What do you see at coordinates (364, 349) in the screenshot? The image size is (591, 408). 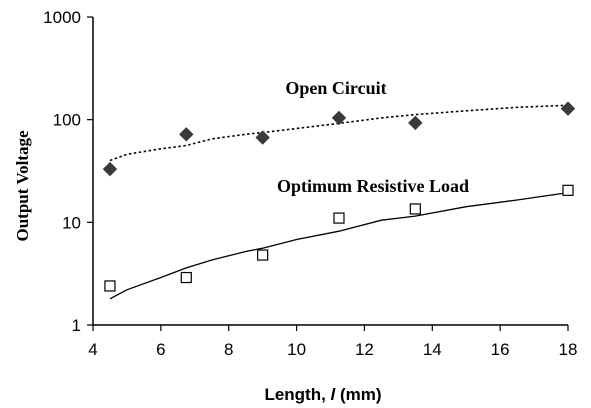 I see `x-tick-label: 12` at bounding box center [364, 349].